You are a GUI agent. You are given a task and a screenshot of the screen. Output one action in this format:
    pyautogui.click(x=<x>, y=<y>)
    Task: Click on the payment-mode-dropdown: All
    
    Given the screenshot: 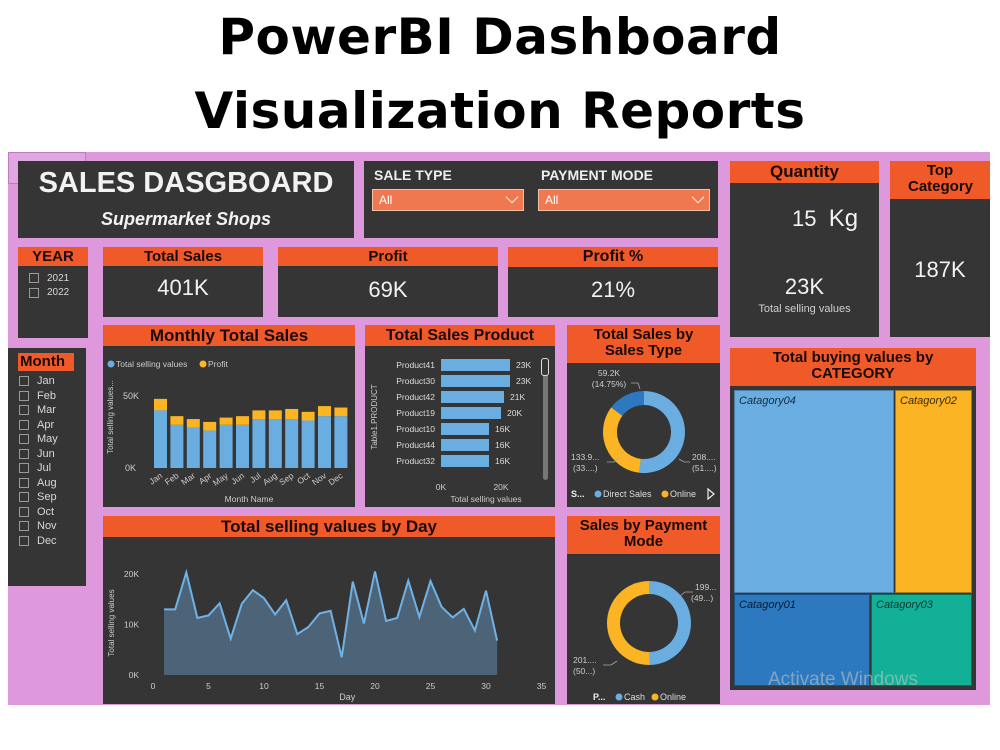 What is the action you would take?
    pyautogui.click(x=624, y=200)
    